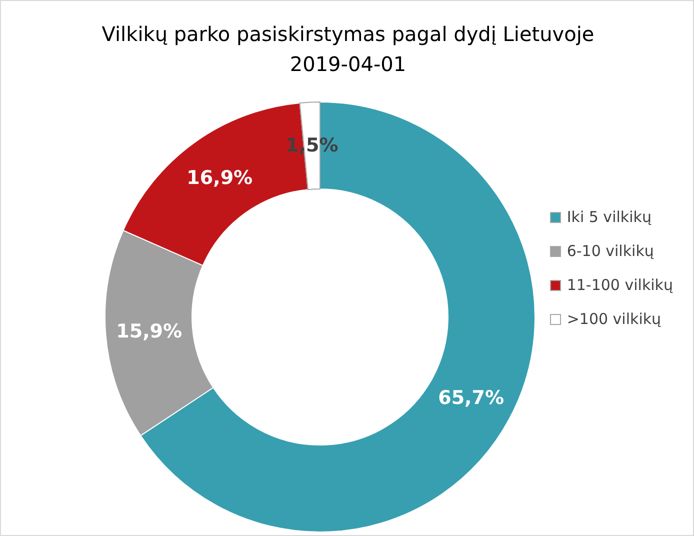 Image resolution: width=694 pixels, height=536 pixels. I want to click on data-label: 65,7%, so click(471, 398).